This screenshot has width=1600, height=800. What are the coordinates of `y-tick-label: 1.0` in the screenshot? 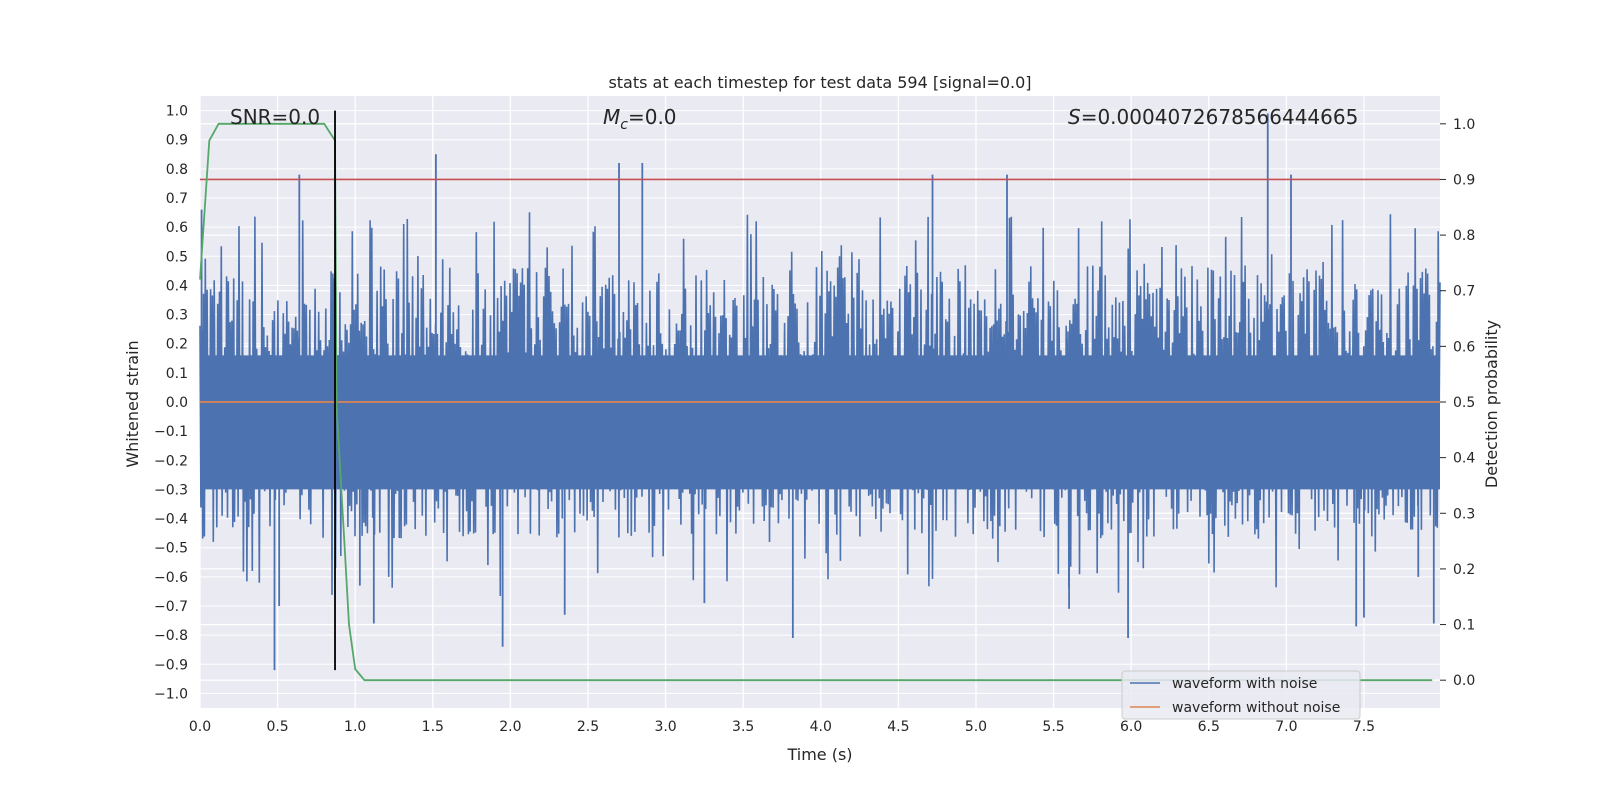 It's located at (177, 112).